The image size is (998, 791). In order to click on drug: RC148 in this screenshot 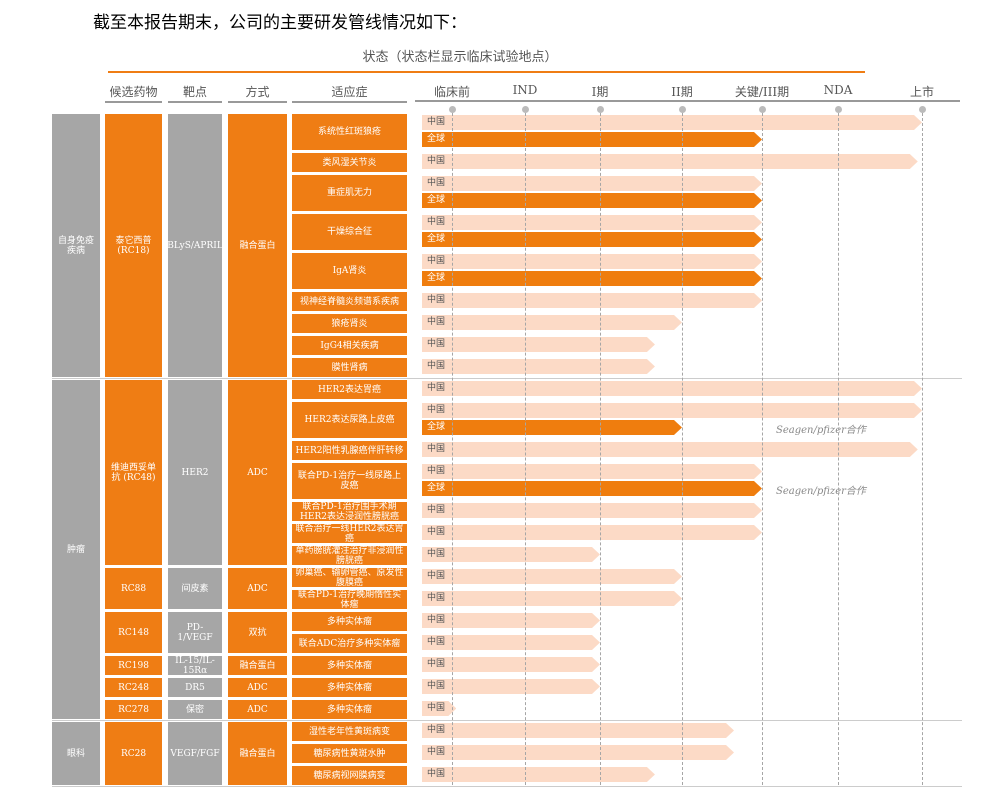, I will do `click(133, 632)`.